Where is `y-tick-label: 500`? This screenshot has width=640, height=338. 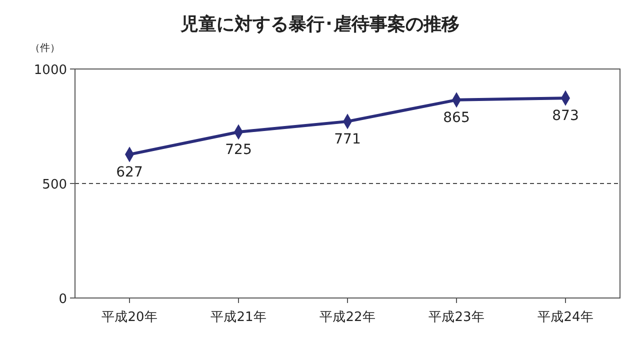
y-tick-label: 500 is located at coordinates (54, 185).